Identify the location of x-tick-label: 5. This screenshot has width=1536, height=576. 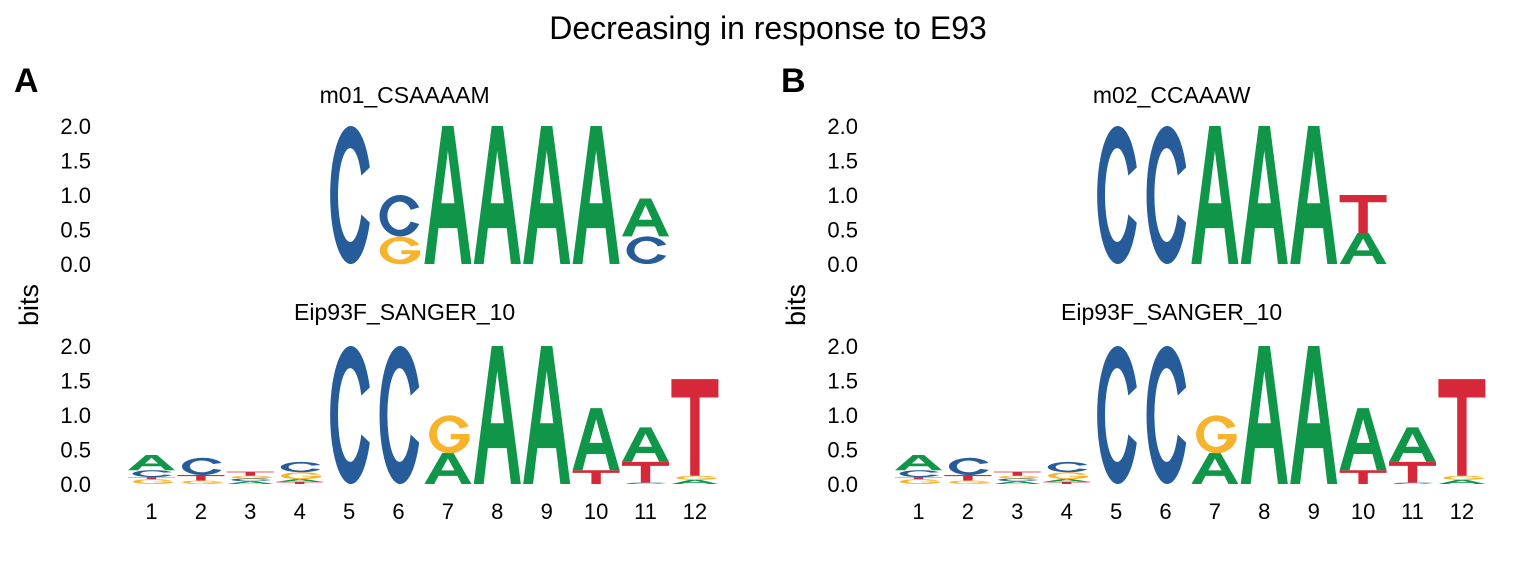
(1116, 511).